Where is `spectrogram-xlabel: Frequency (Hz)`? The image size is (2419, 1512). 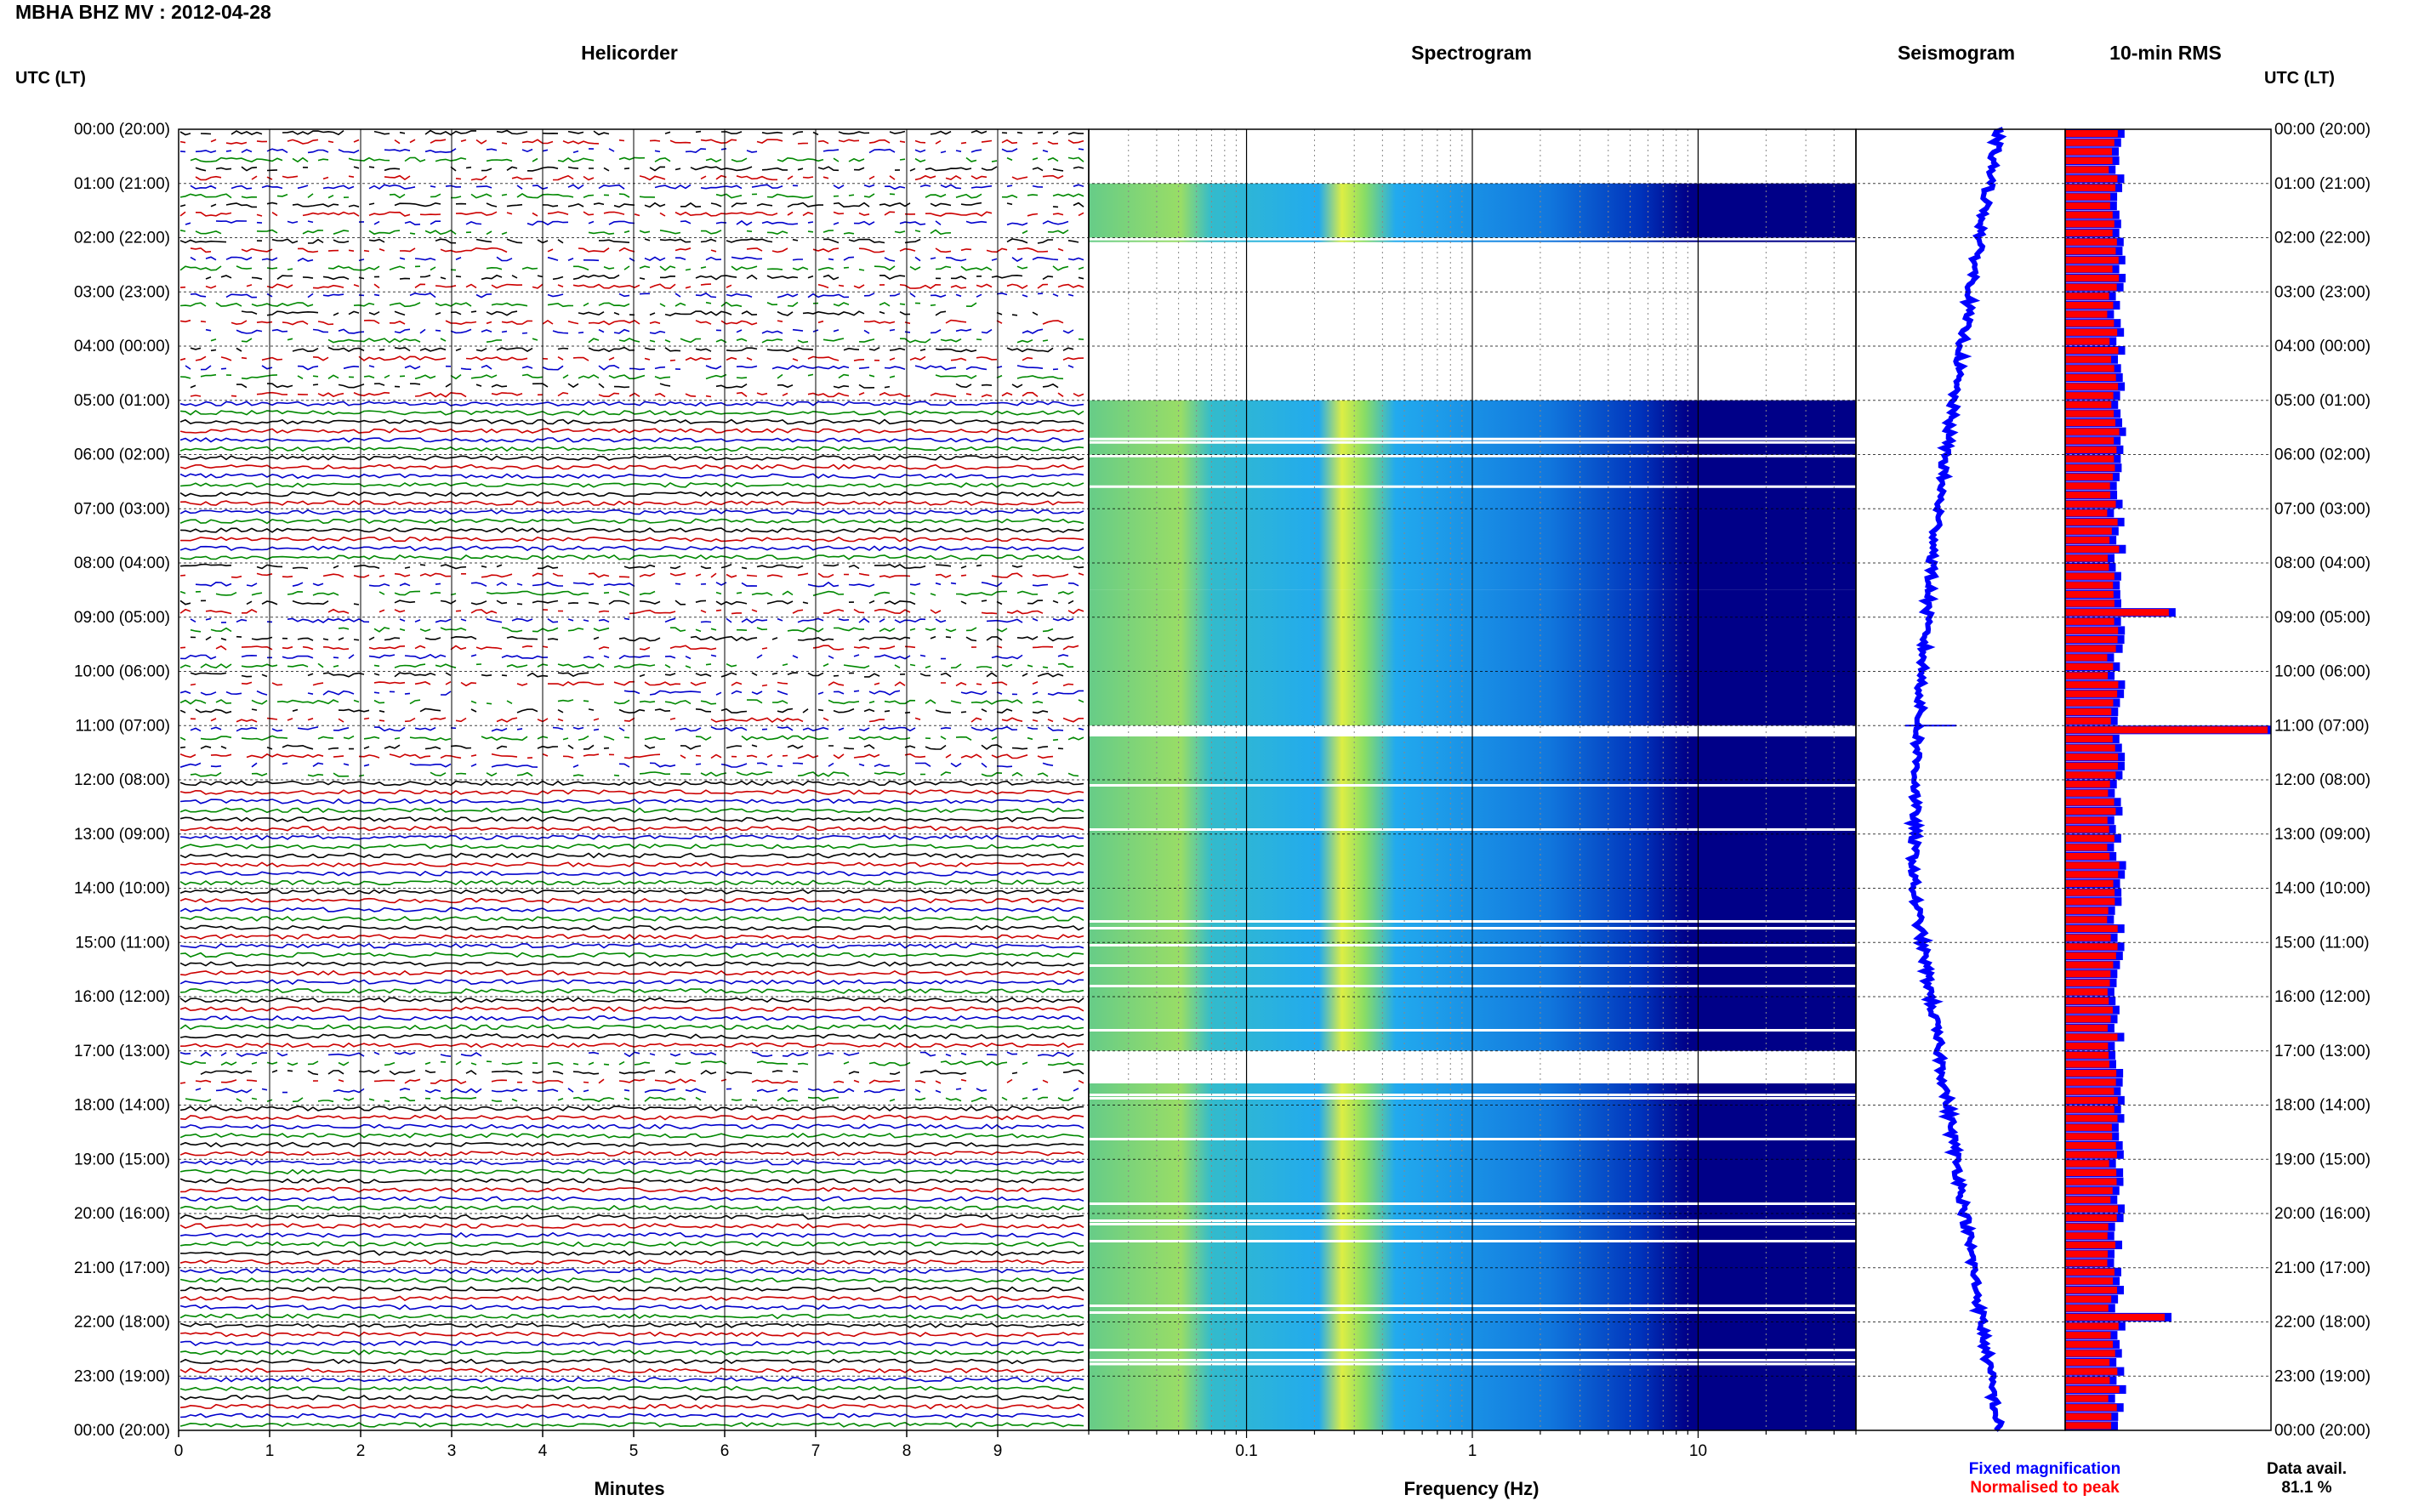 spectrogram-xlabel: Frequency (Hz) is located at coordinates (1472, 1488).